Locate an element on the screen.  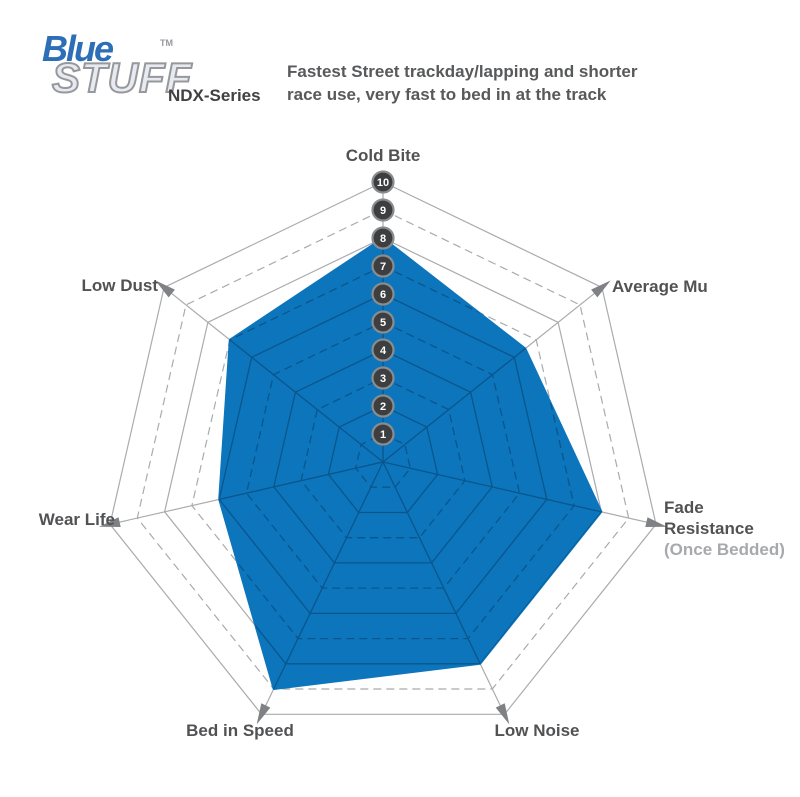
scale-badge-number-10: 10 is located at coordinates (383, 183).